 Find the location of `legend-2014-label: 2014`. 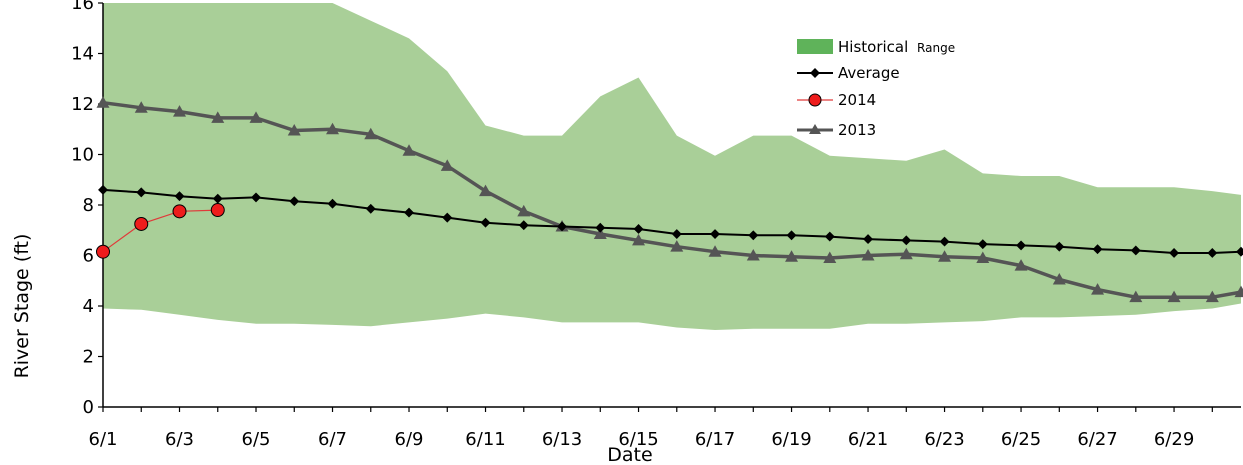

legend-2014-label: 2014 is located at coordinates (857, 100).